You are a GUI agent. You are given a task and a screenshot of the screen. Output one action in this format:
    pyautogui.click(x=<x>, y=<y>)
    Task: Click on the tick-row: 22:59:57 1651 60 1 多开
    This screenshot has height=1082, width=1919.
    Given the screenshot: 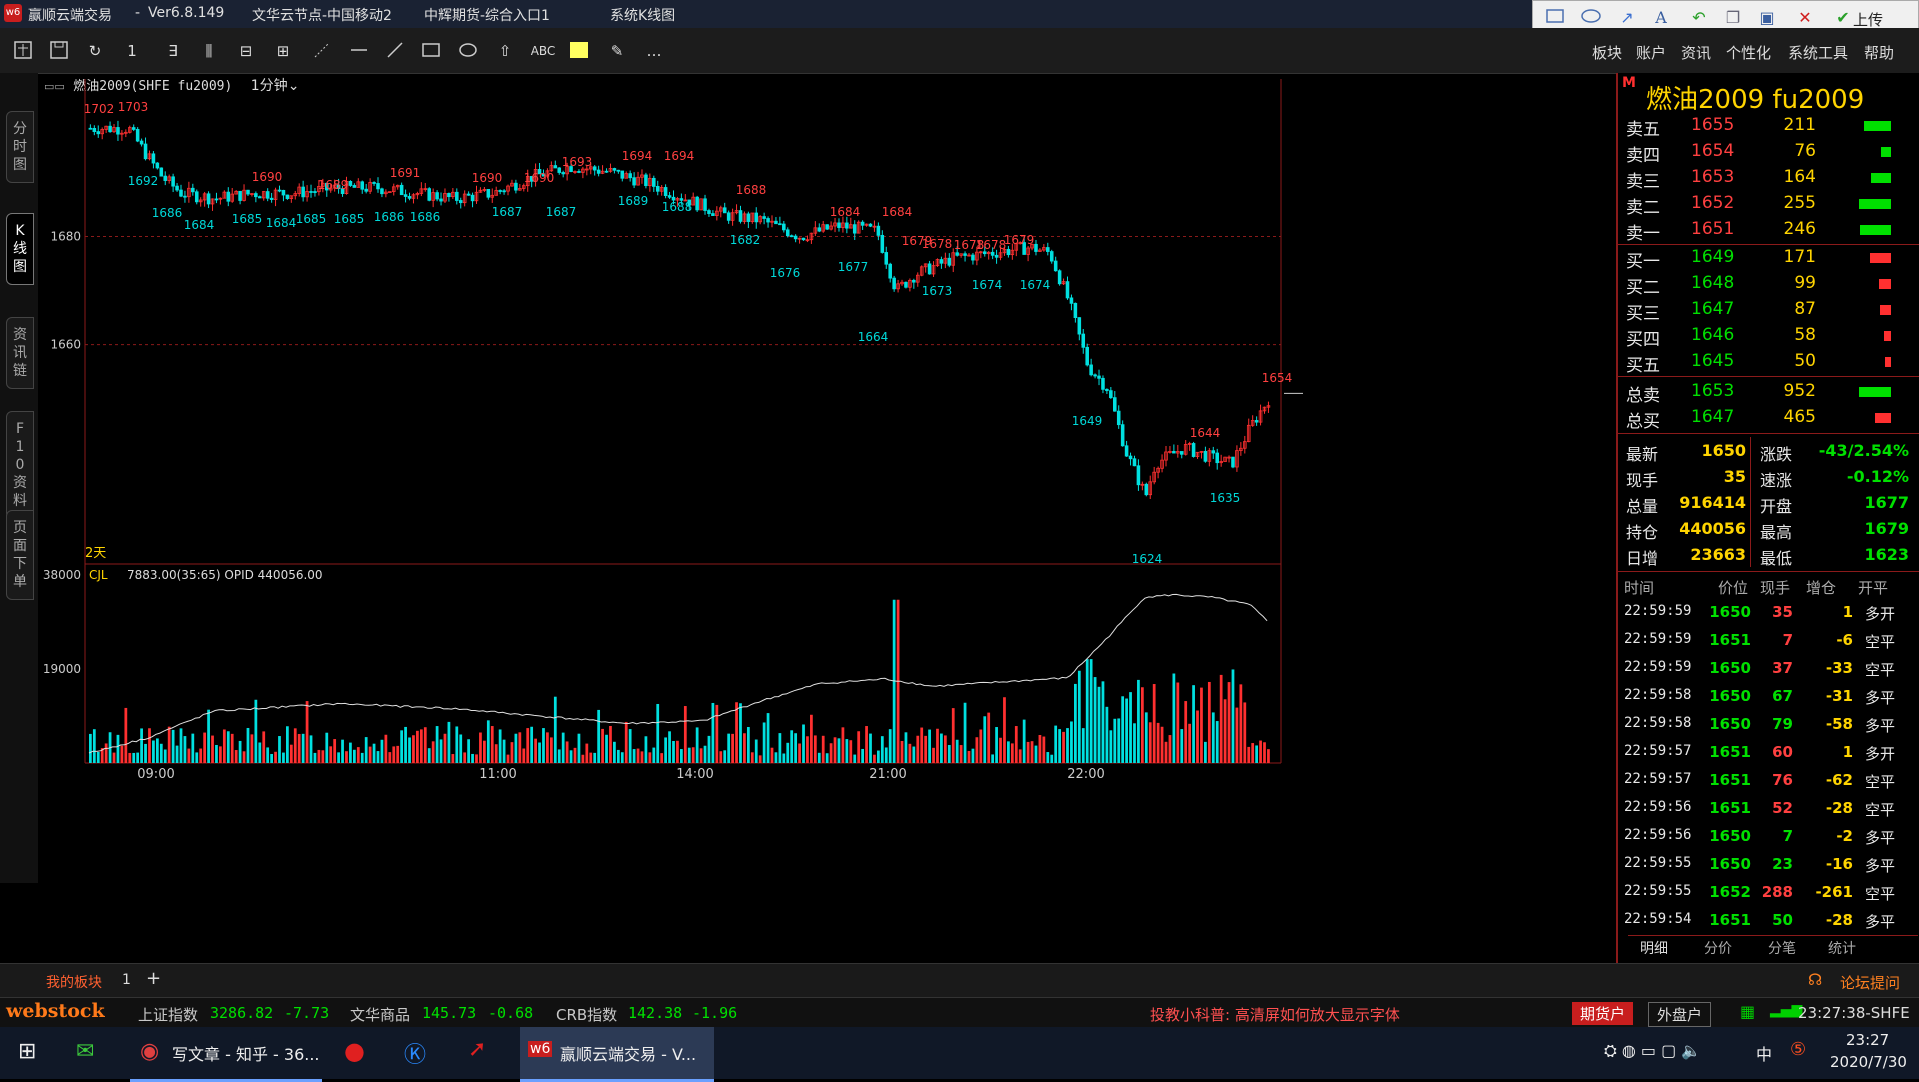 What is the action you would take?
    pyautogui.click(x=1768, y=755)
    